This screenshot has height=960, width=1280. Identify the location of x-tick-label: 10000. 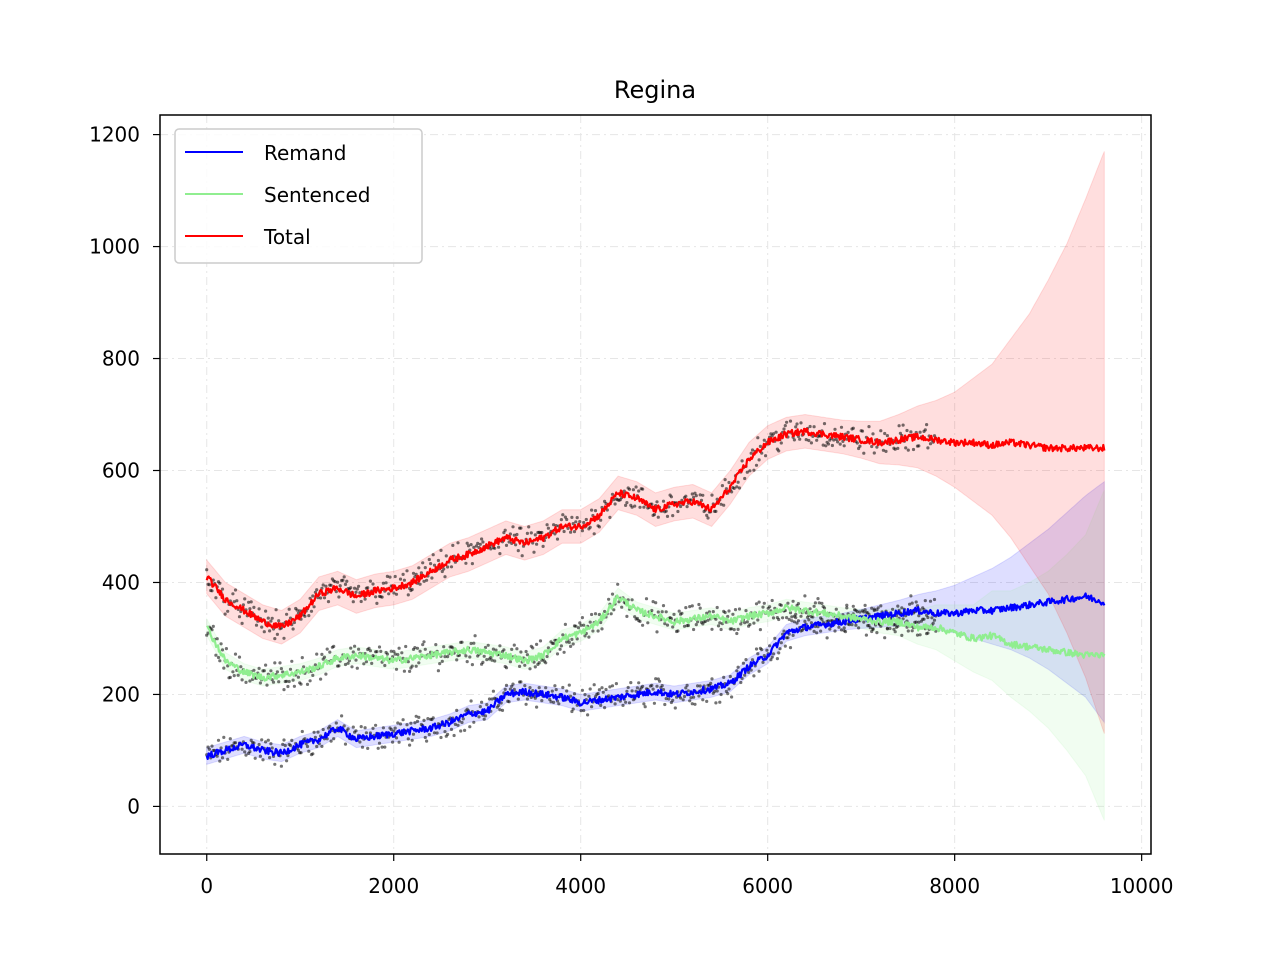
(1142, 886).